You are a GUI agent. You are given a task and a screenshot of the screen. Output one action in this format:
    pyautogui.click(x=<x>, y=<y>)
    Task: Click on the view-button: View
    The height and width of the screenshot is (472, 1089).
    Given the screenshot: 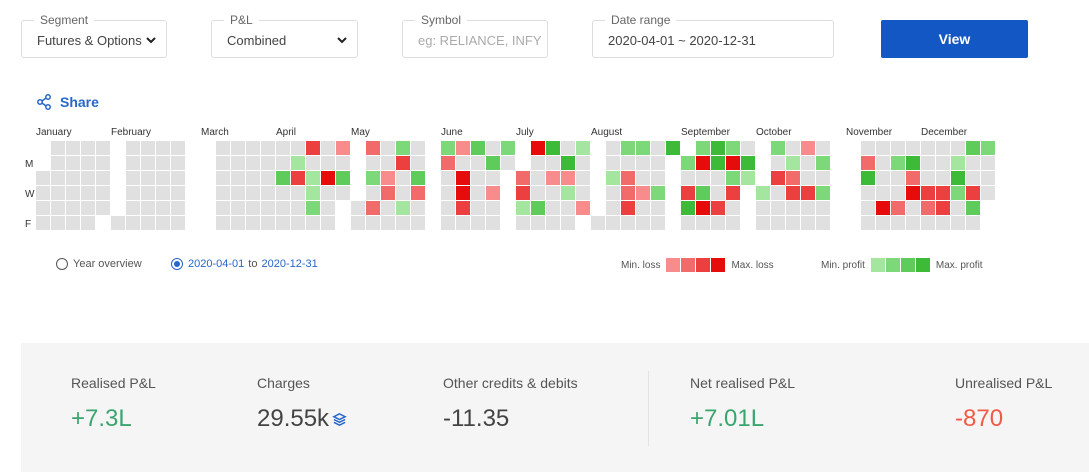 What is the action you would take?
    pyautogui.click(x=954, y=39)
    